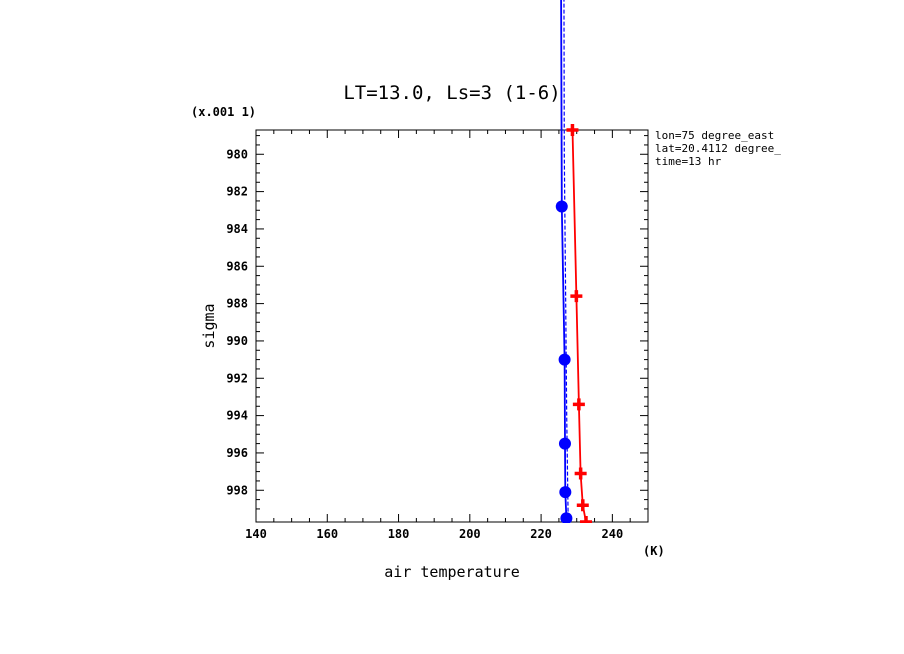 This screenshot has height=654, width=904. What do you see at coordinates (209, 325) in the screenshot?
I see `y-axis-label: sigma` at bounding box center [209, 325].